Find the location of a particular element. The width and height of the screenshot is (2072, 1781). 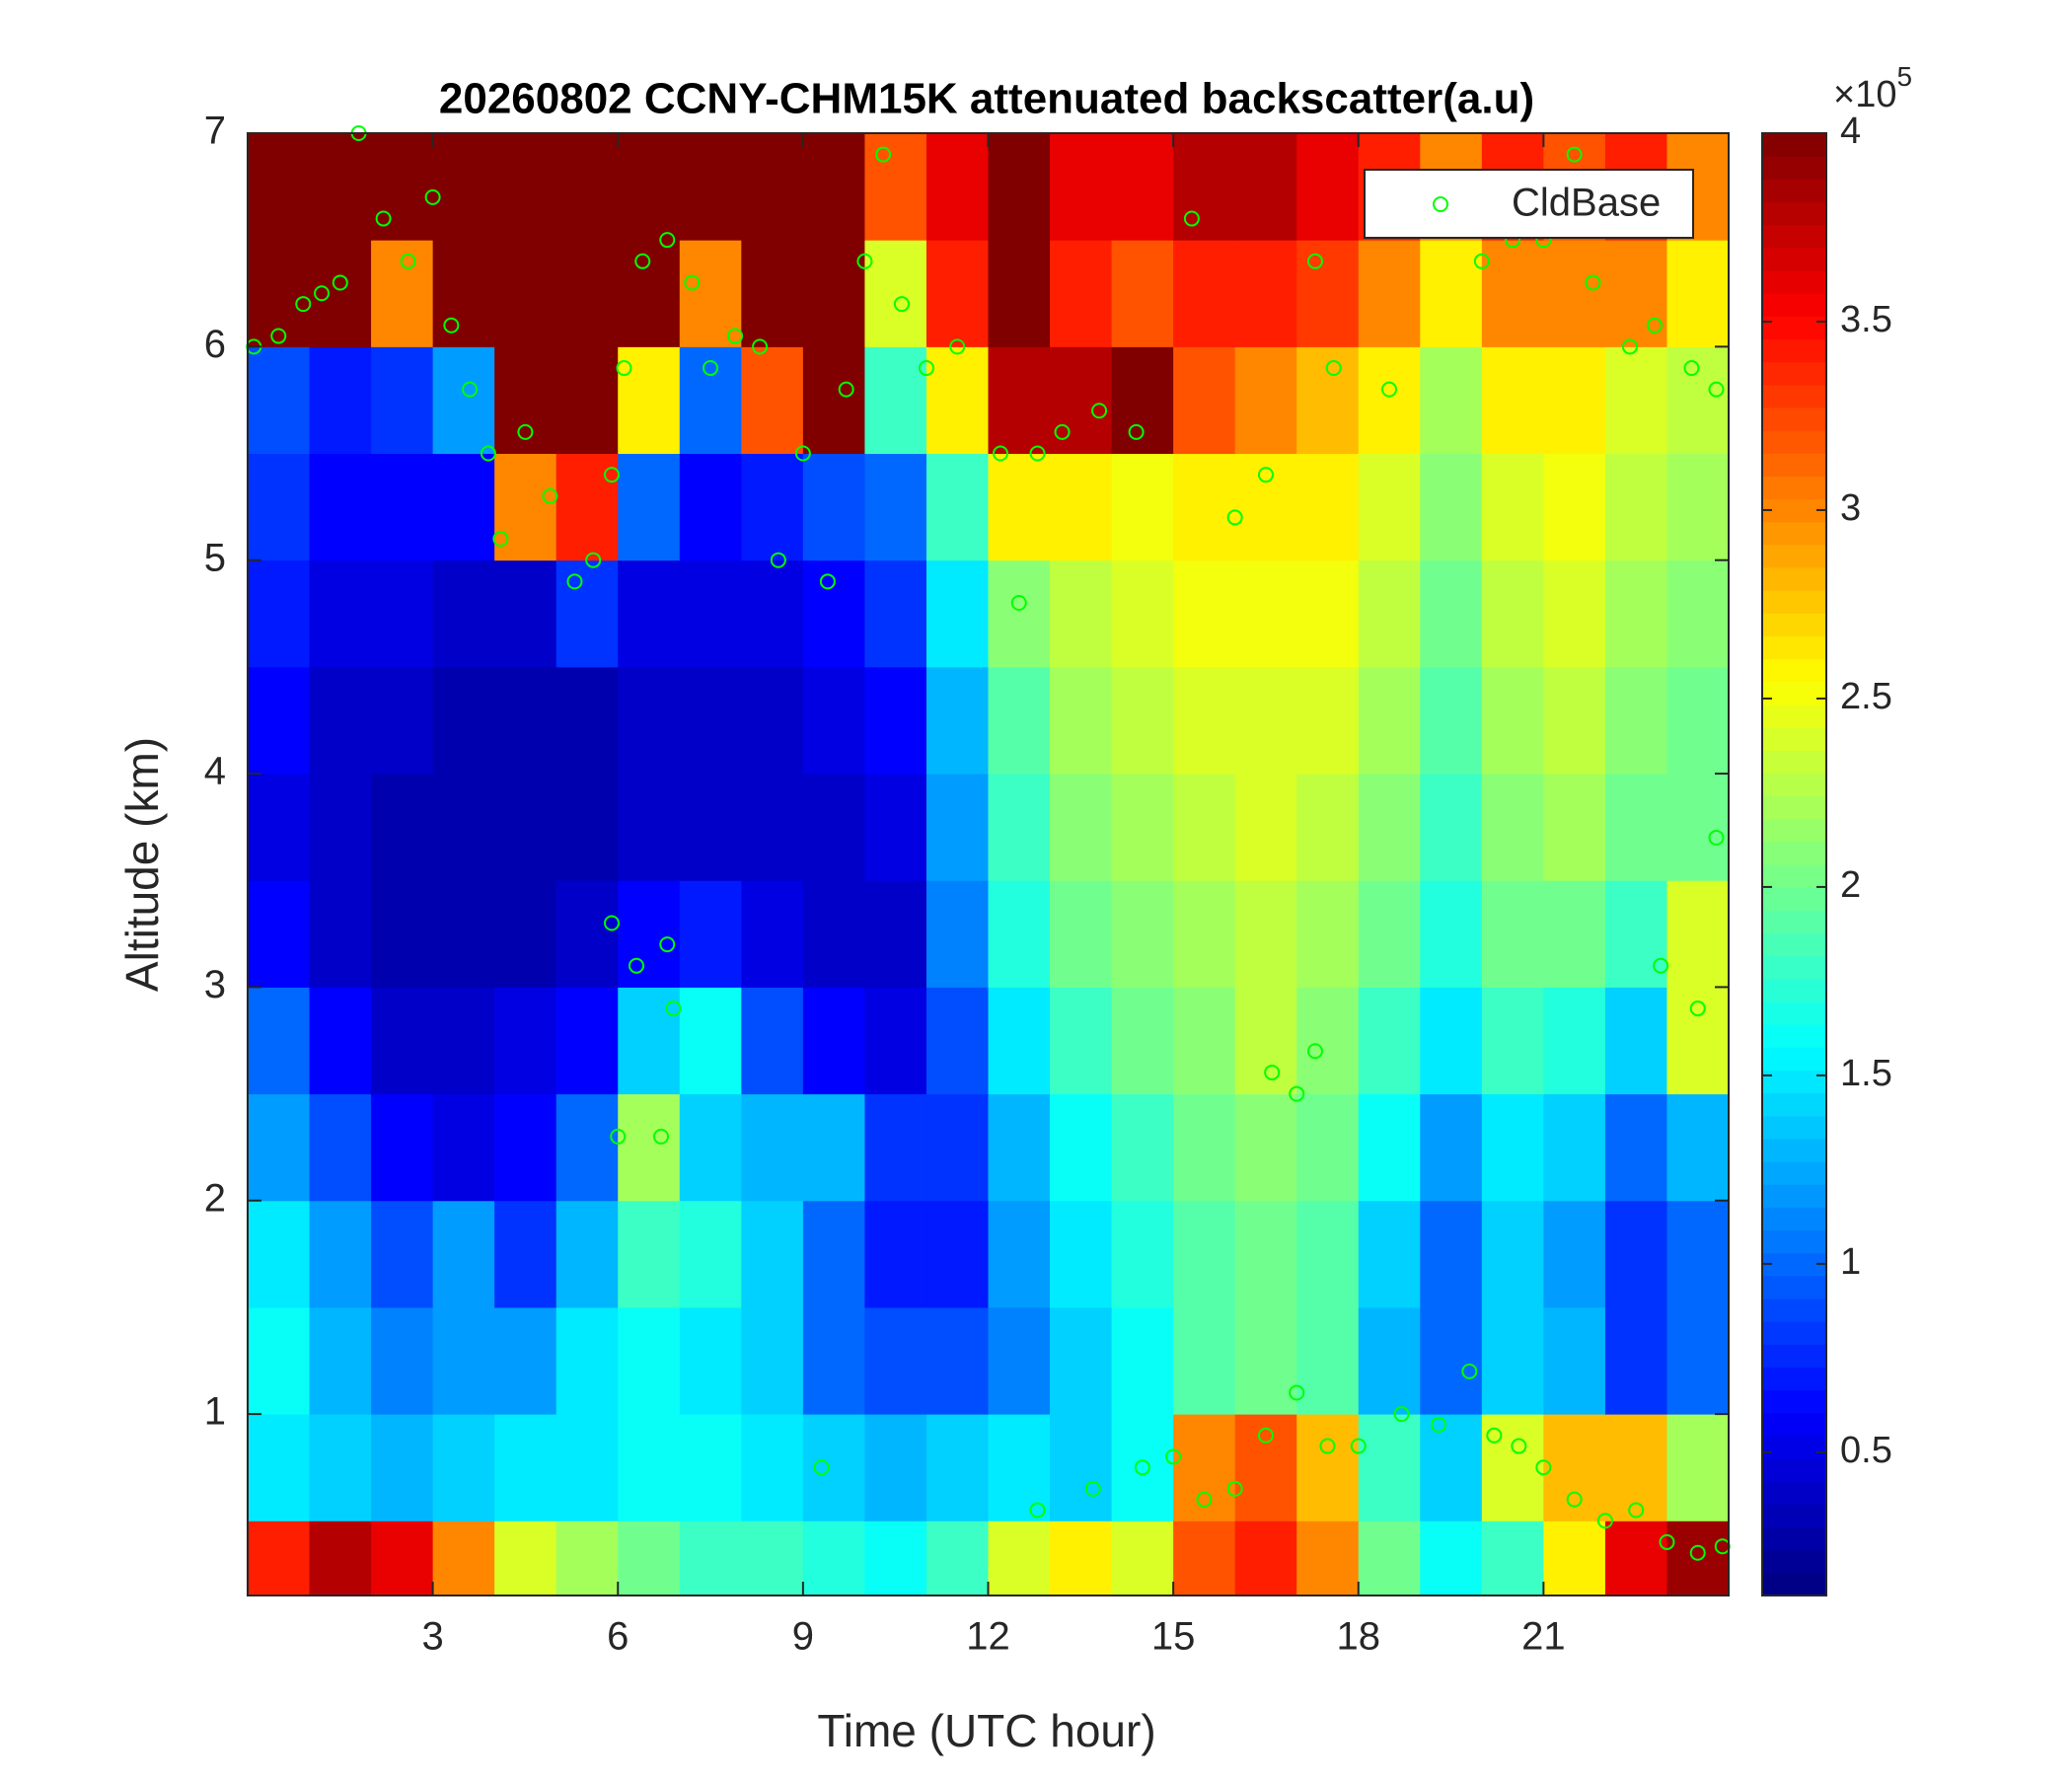

y-tick-label: 6 is located at coordinates (215, 344).